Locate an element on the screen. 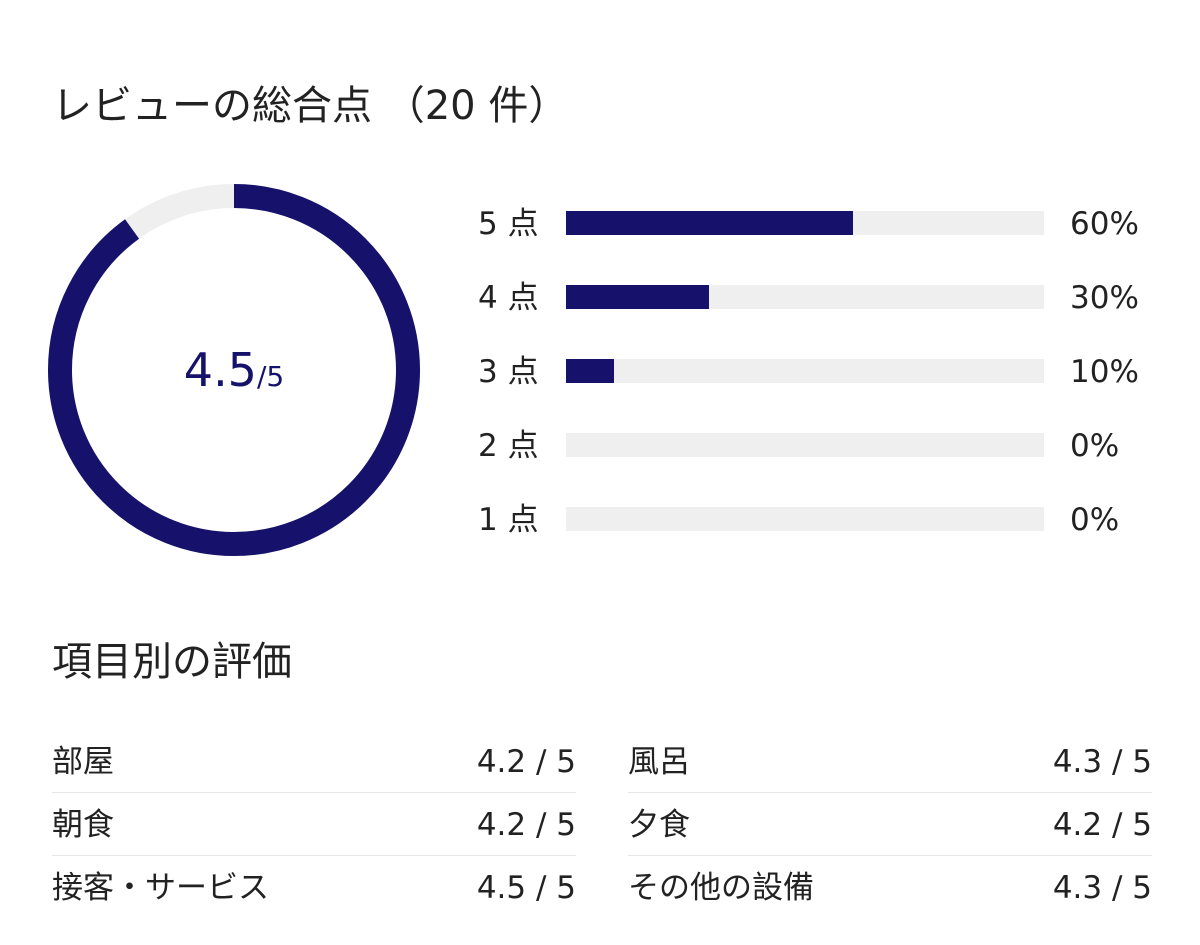  rating-label: 1 点 is located at coordinates (508, 520).